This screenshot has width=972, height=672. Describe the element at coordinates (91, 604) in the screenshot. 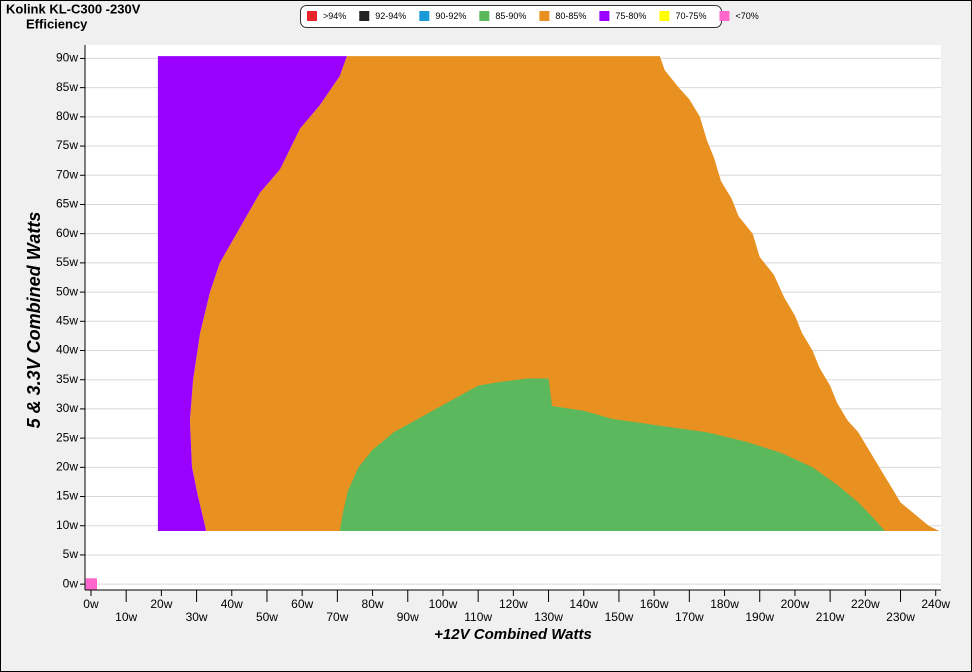

I see `x-tick-label: 0w` at that location.